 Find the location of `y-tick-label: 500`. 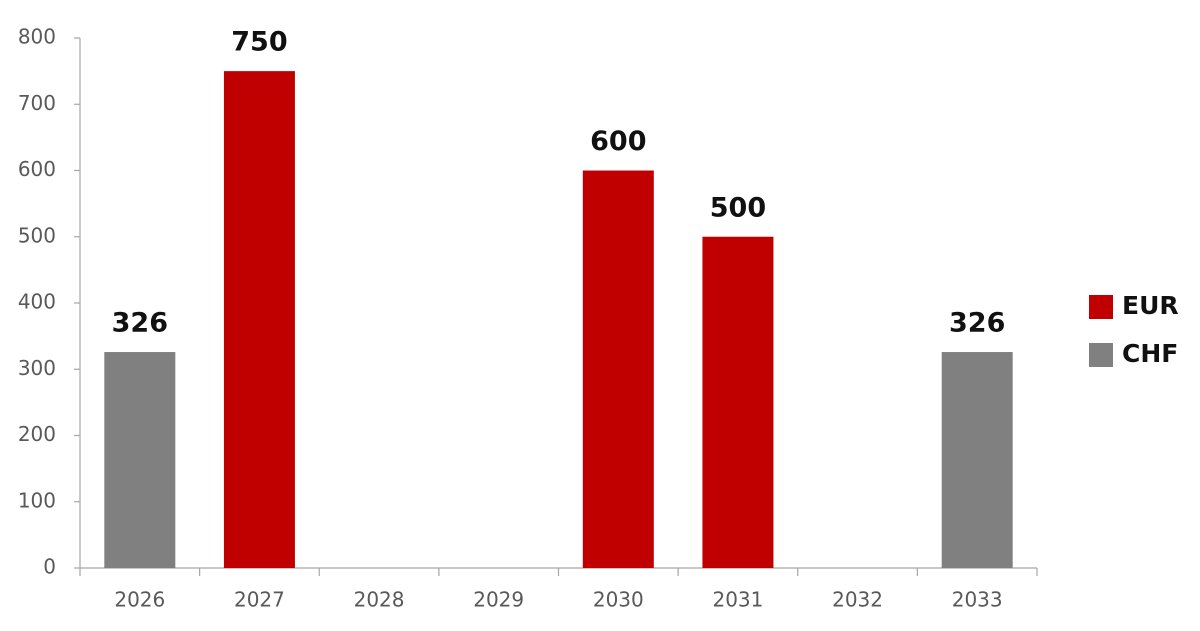

y-tick-label: 500 is located at coordinates (37, 235).